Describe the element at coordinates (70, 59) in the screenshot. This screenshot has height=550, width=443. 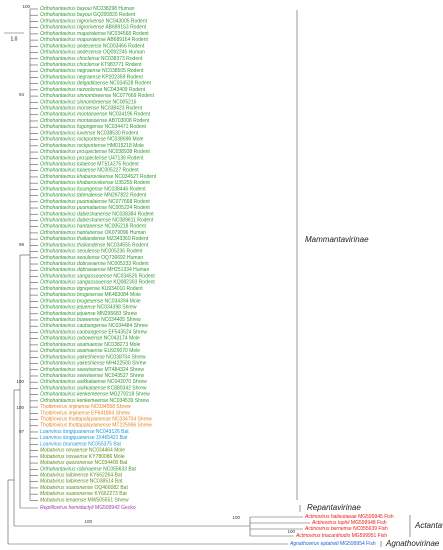
I see `leaf-name: Orthohantavirus choclense` at that location.